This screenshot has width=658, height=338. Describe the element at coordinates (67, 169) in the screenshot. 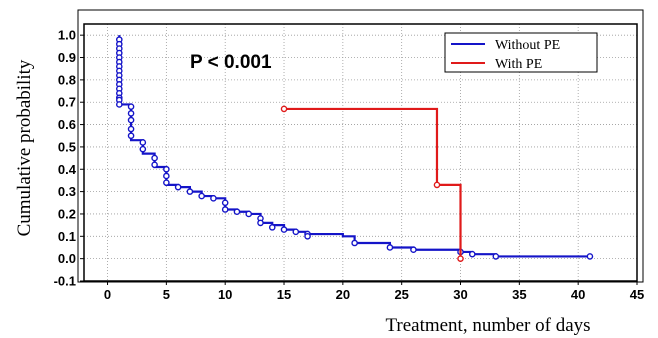

I see `y-tick-label: 0.4` at that location.